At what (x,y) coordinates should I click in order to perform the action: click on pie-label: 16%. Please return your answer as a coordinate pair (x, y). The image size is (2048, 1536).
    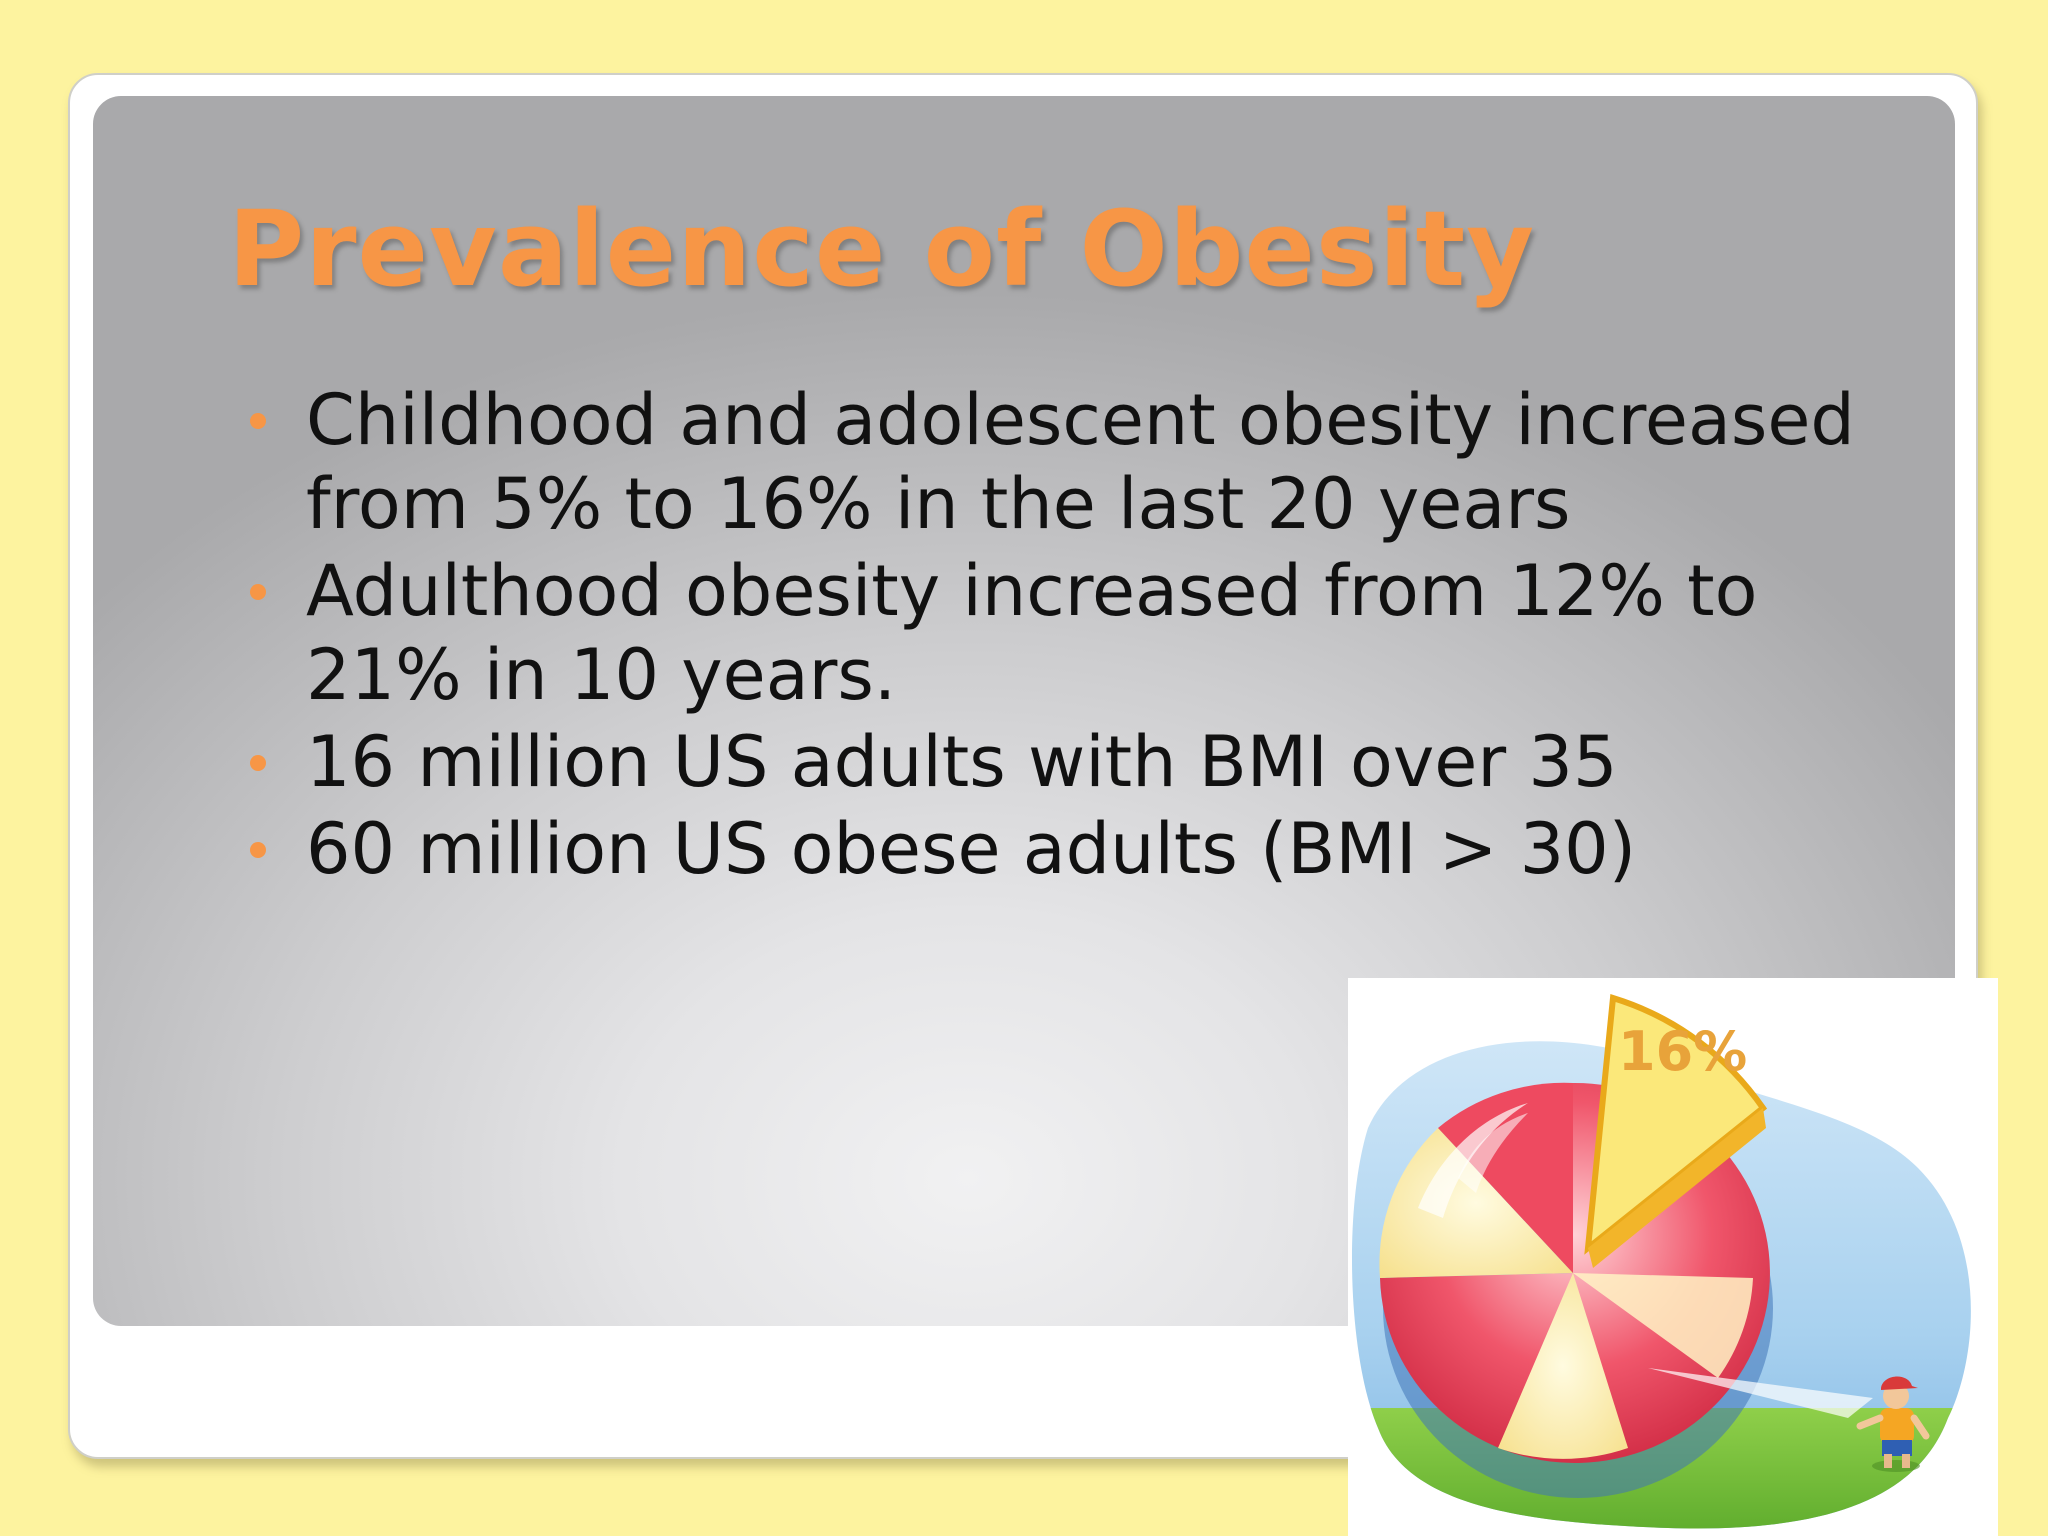
    Looking at the image, I should click on (1682, 1051).